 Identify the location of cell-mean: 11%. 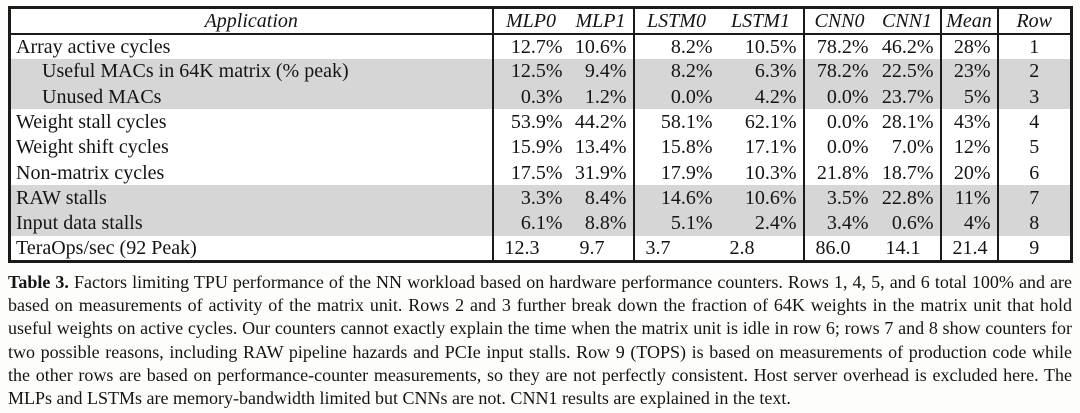
(969, 198).